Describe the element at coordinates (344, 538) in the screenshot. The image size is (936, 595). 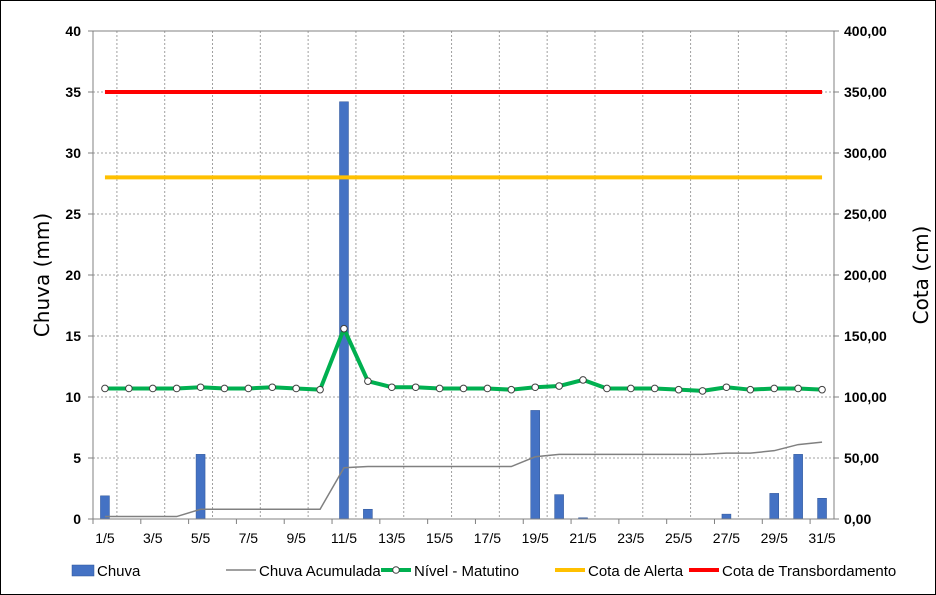
I see `x-tick-label: 11/5` at that location.